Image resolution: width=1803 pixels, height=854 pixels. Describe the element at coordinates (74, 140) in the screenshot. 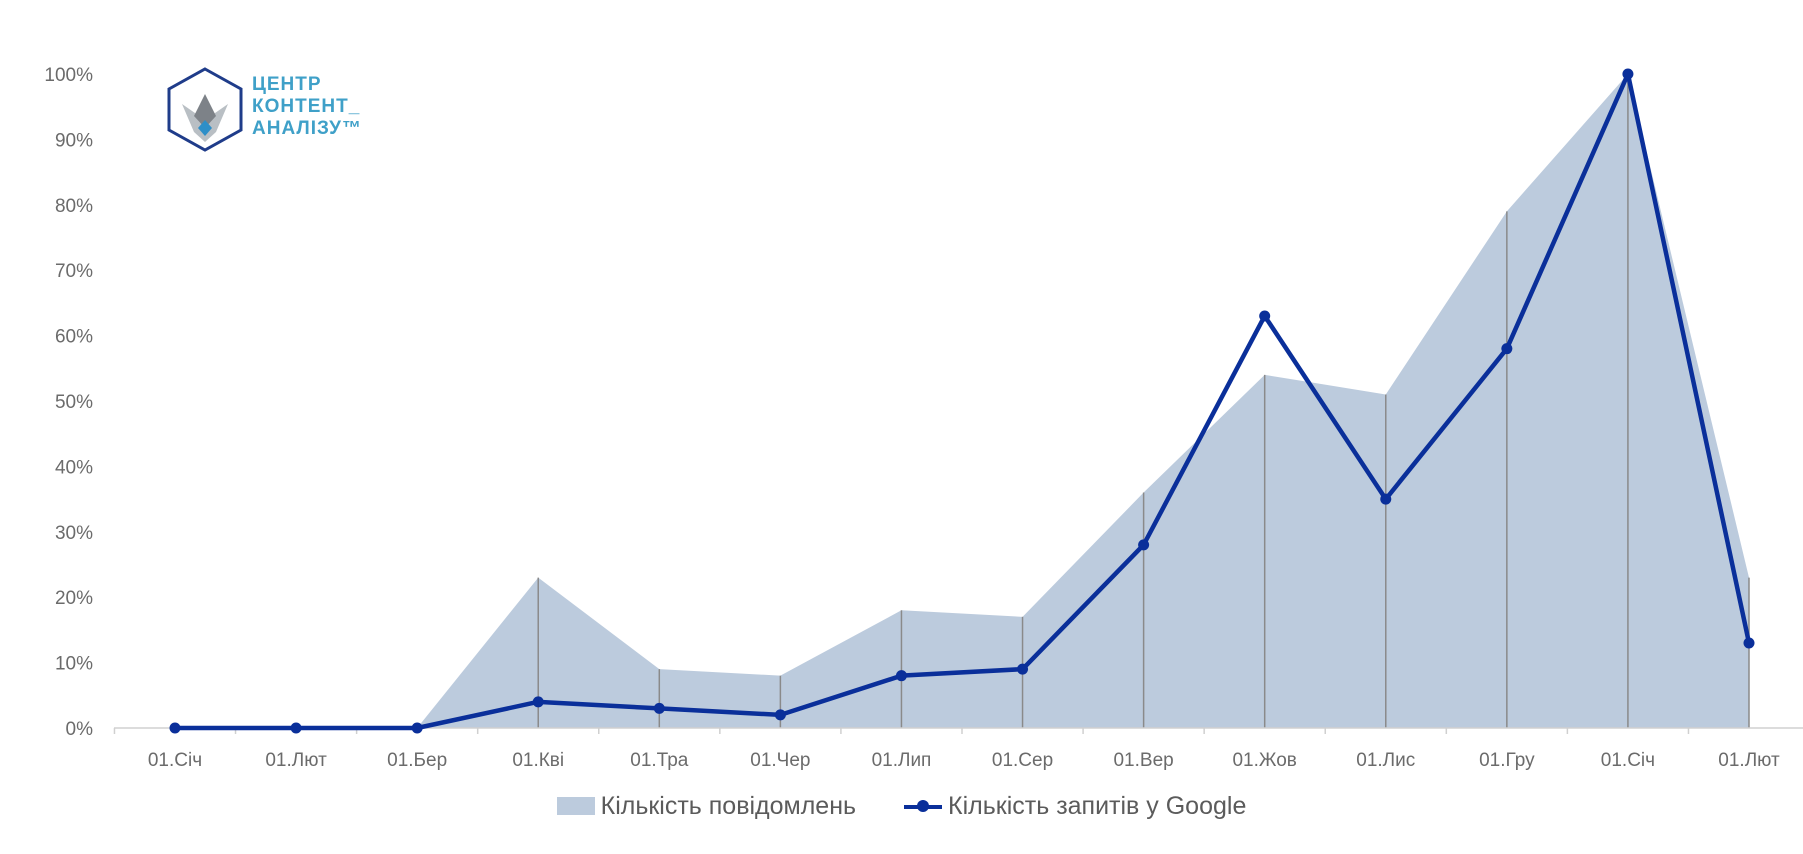

I see `y-tick-label: 90%` at that location.